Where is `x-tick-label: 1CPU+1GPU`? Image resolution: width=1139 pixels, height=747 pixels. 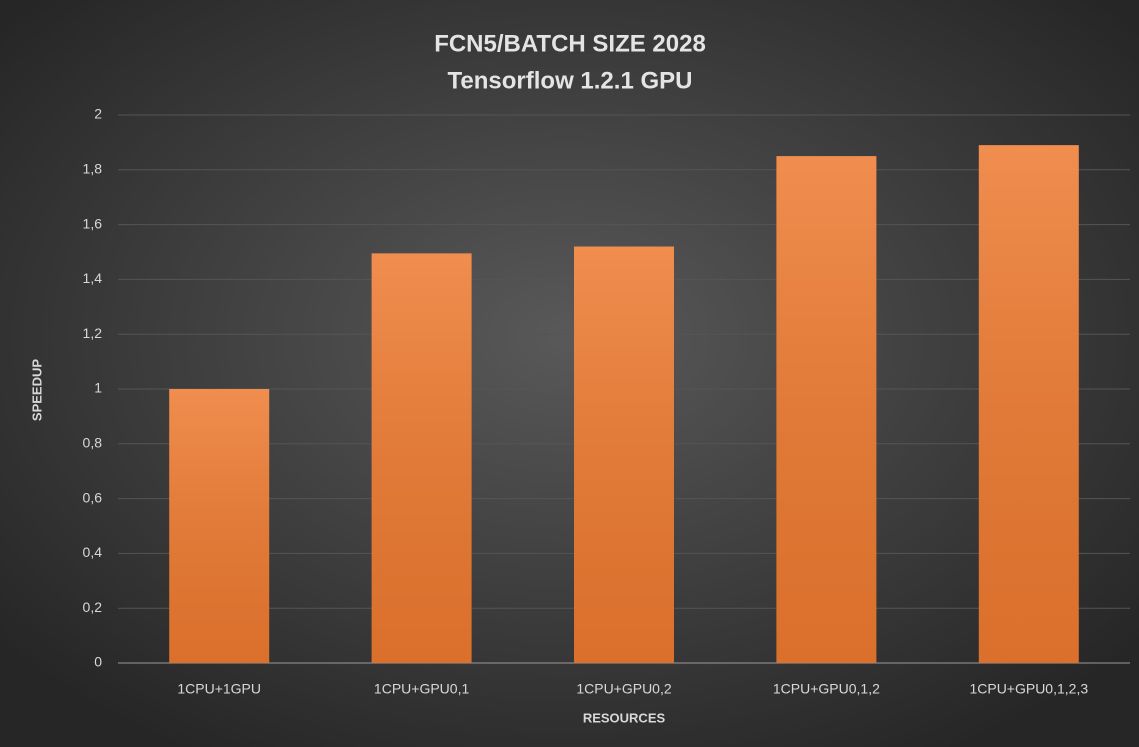
x-tick-label: 1CPU+1GPU is located at coordinates (219, 689).